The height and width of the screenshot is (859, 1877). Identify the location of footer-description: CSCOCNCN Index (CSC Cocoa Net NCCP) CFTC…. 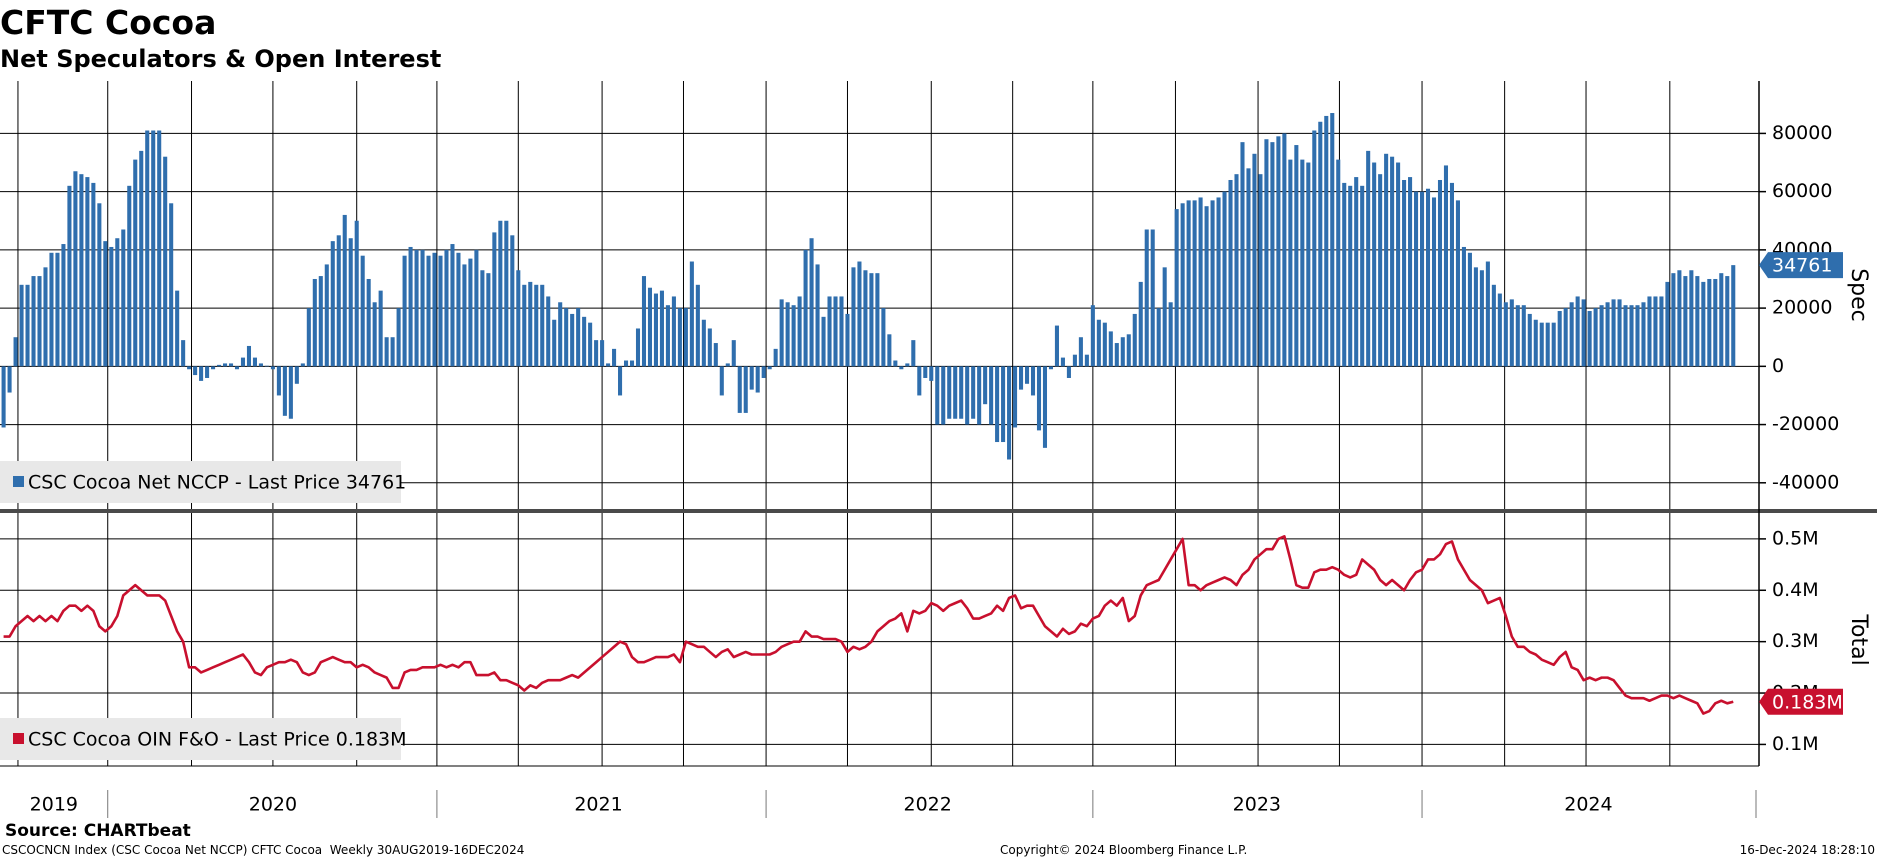
(263, 850).